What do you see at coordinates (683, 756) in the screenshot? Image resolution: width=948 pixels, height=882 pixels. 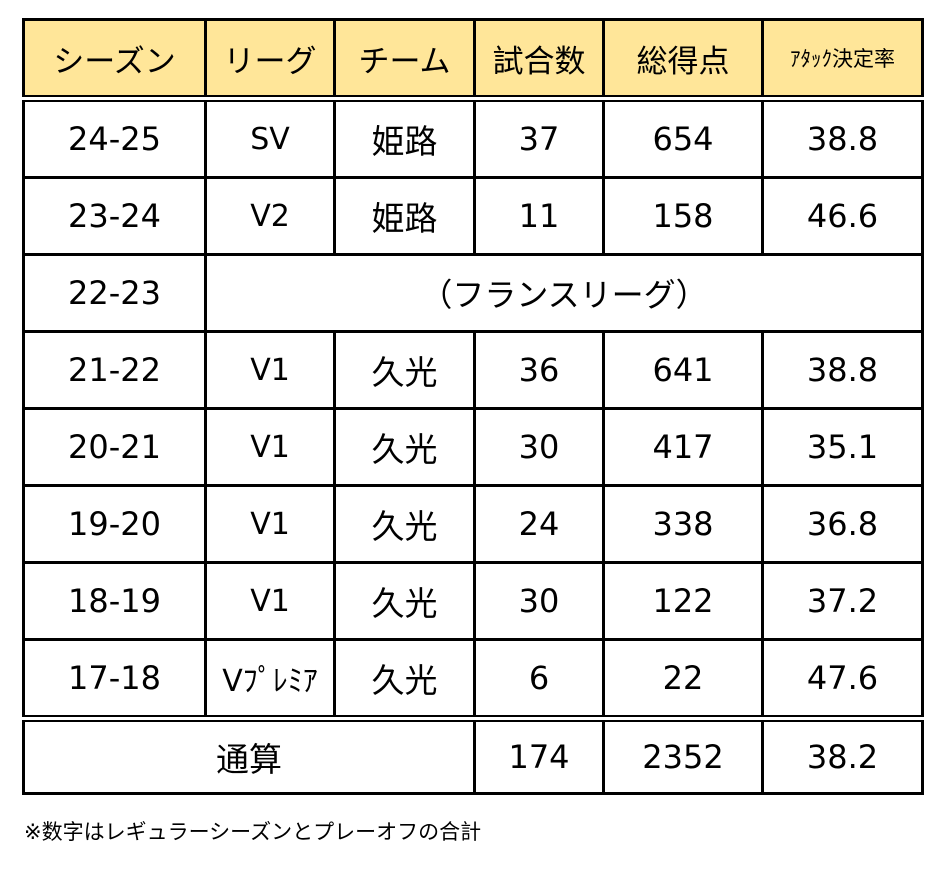 I see `total-points: 2352` at bounding box center [683, 756].